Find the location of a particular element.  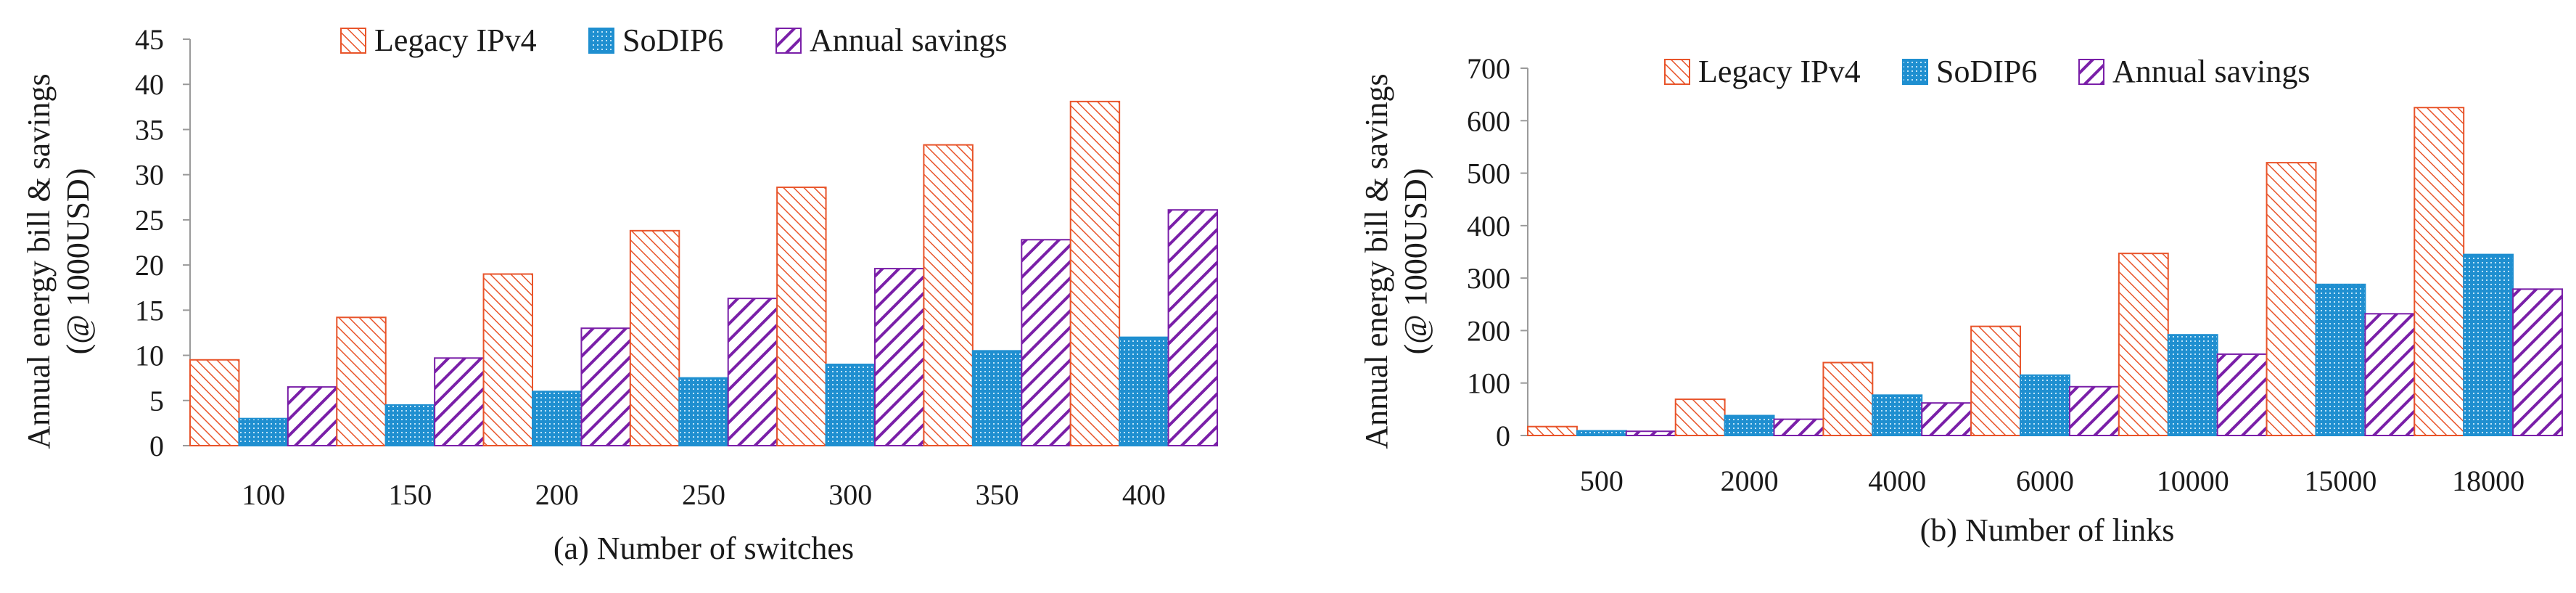

y-tick-label: 500 is located at coordinates (1489, 174).